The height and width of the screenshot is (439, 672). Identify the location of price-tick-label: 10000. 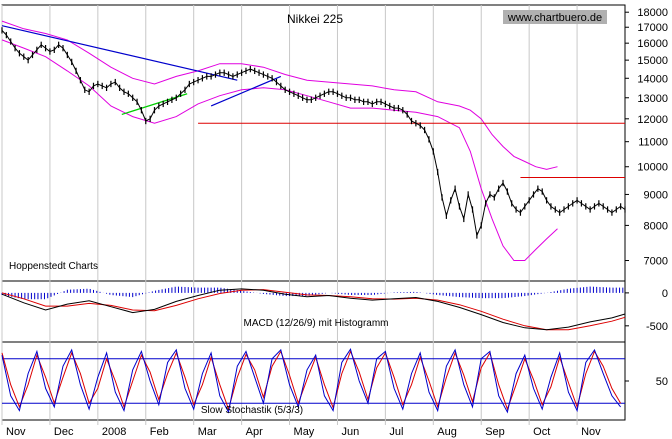
(652, 168).